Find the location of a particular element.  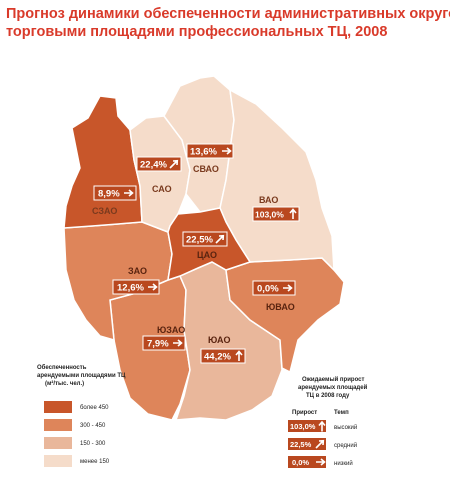

legend-growth-label-low: низкий is located at coordinates (343, 463).